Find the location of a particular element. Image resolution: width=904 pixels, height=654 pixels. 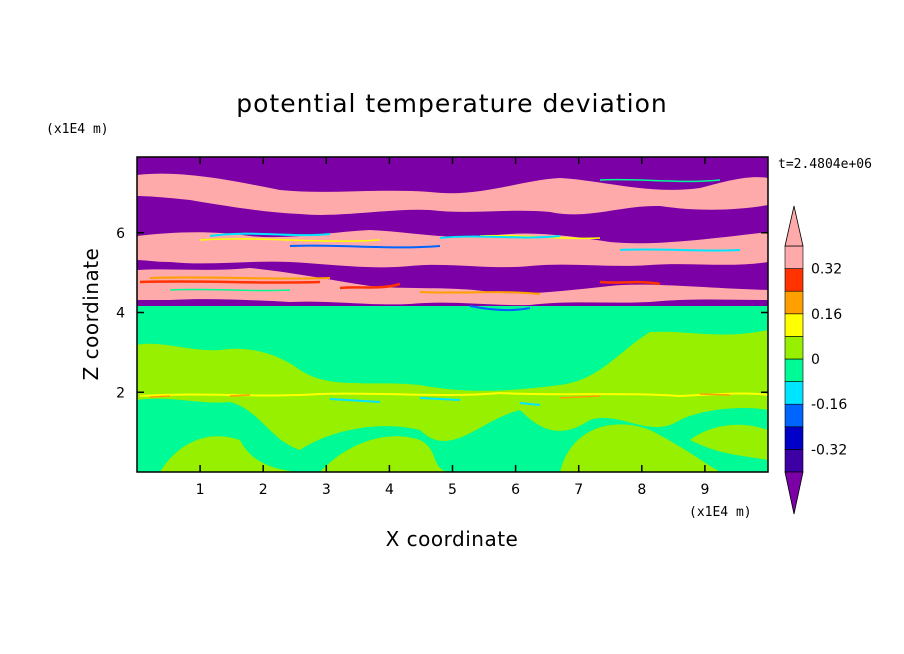

upper-pink-low is located at coordinates (452, 287).